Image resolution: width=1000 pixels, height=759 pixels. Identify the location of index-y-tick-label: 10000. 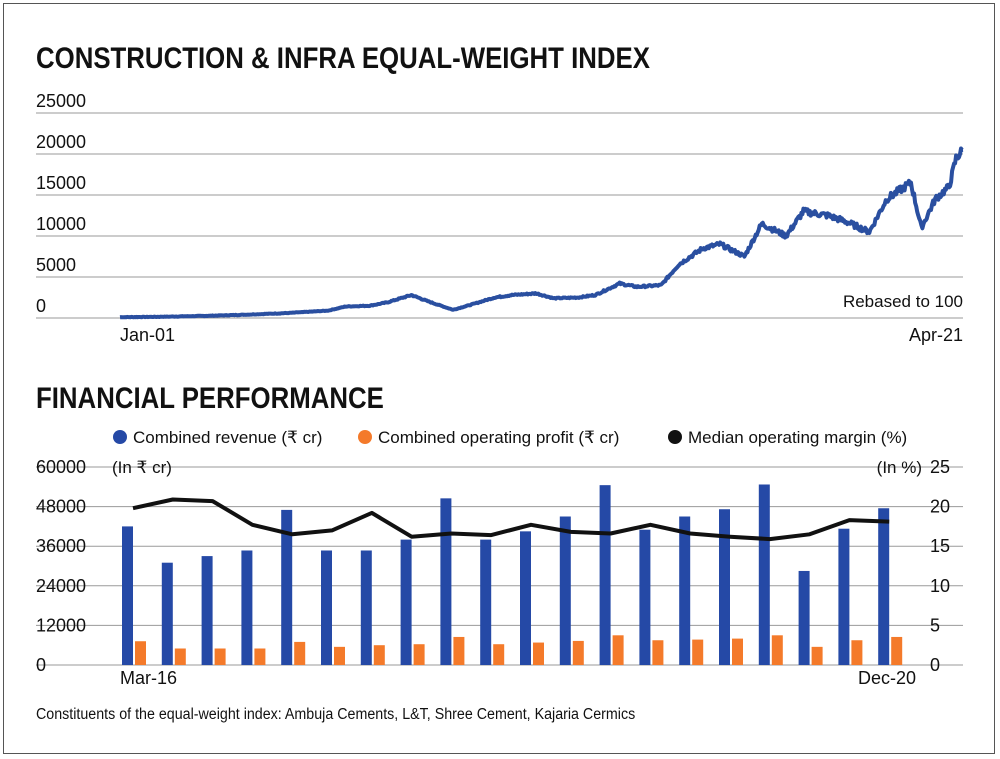
(61, 224).